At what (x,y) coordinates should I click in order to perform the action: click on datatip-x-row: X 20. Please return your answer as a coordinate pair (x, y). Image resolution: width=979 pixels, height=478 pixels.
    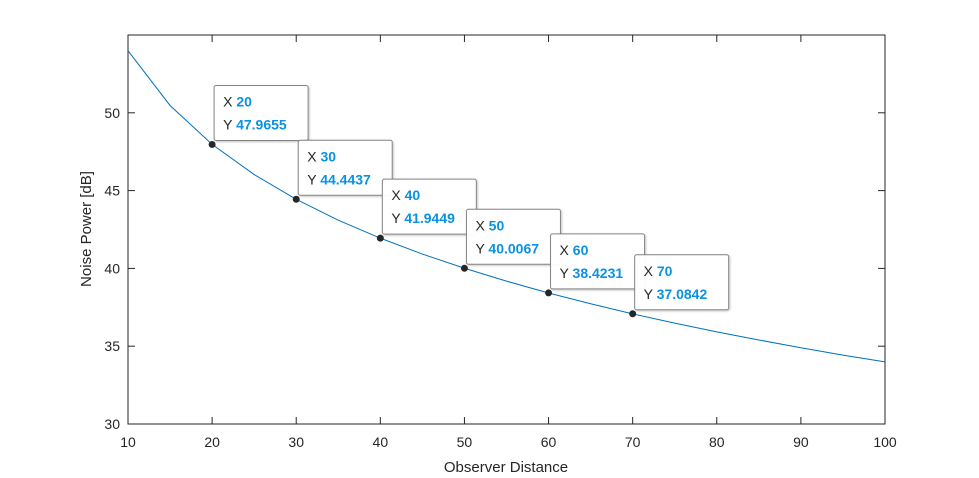
    Looking at the image, I should click on (237, 101).